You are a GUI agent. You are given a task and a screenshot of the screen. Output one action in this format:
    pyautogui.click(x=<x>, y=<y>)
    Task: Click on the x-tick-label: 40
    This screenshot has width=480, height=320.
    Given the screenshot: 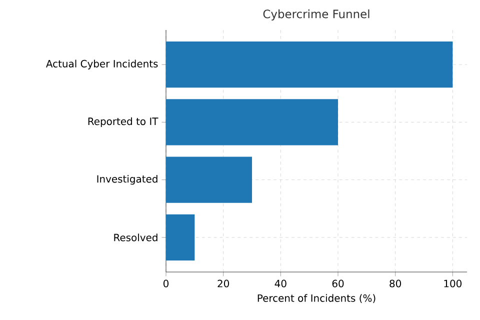 What is the action you would take?
    pyautogui.click(x=280, y=284)
    